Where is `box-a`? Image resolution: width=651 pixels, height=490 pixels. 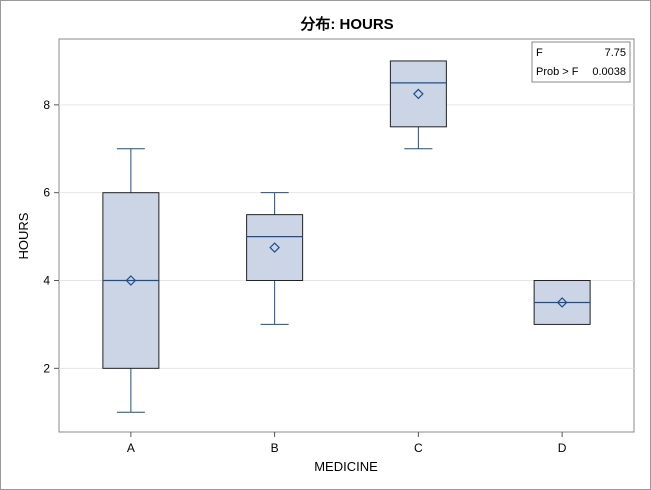 box-a is located at coordinates (131, 280).